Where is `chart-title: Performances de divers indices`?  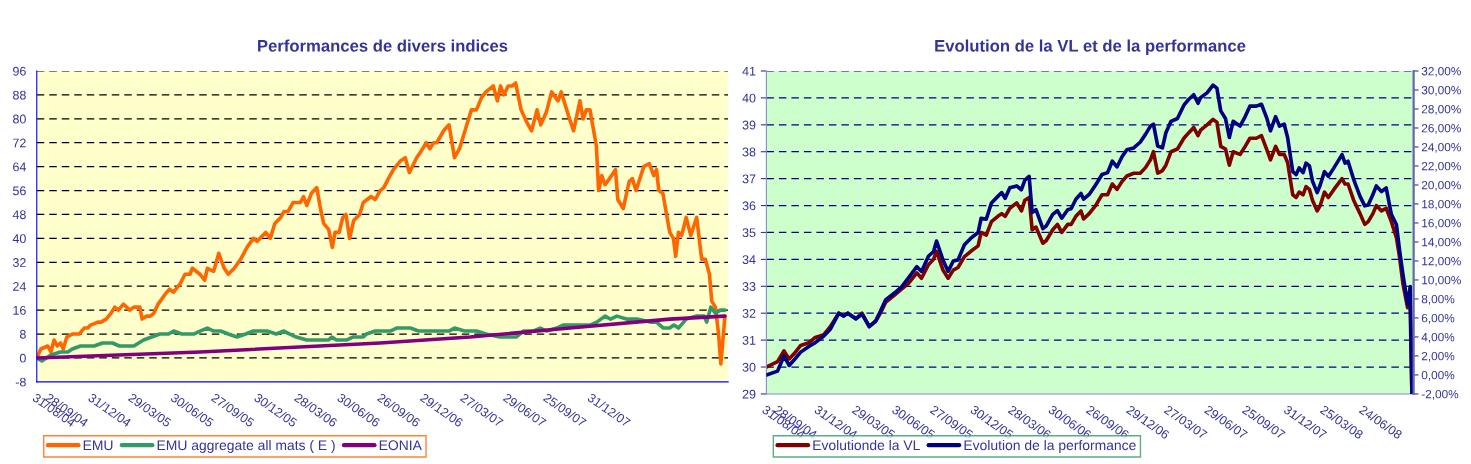 chart-title: Performances de divers indices is located at coordinates (383, 45).